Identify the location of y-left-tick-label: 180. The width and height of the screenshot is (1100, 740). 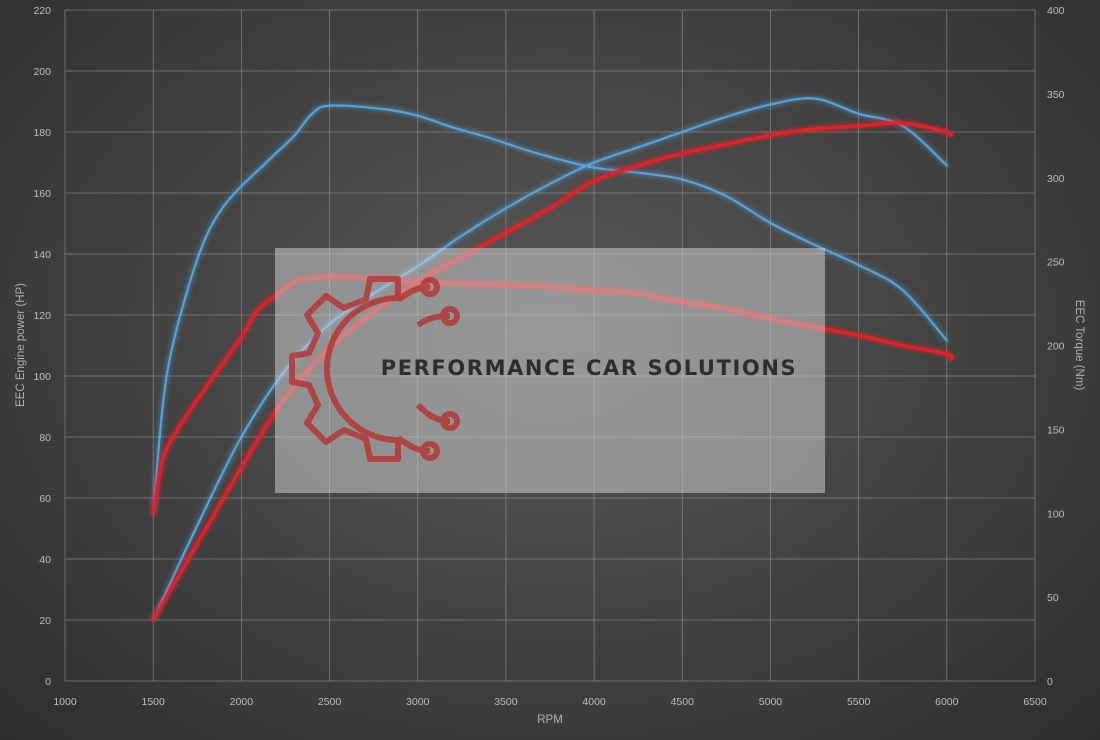
(42, 133).